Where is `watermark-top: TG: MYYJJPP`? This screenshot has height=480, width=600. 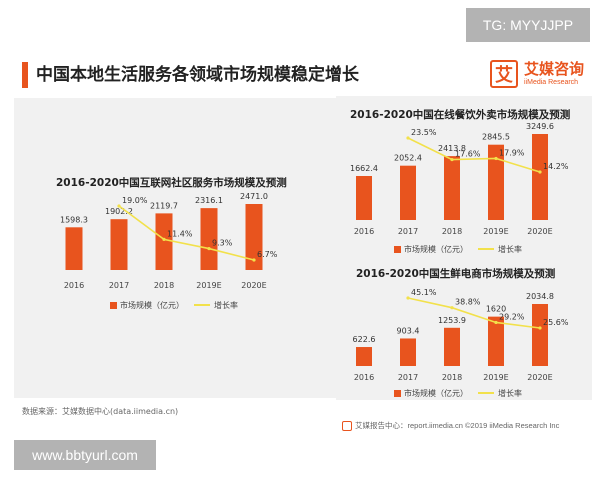
watermark-top: TG: MYYJJPP is located at coordinates (528, 25).